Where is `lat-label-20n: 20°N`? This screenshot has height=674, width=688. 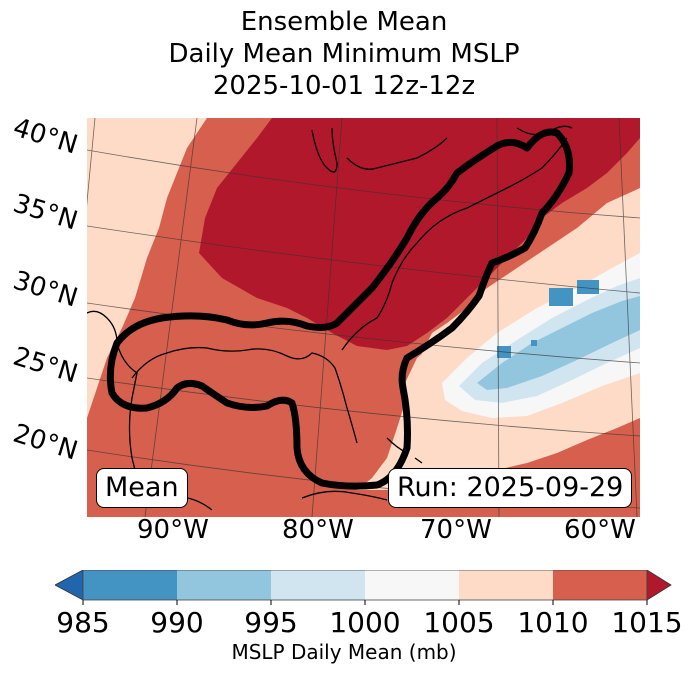
lat-label-20n: 20°N is located at coordinates (45, 442).